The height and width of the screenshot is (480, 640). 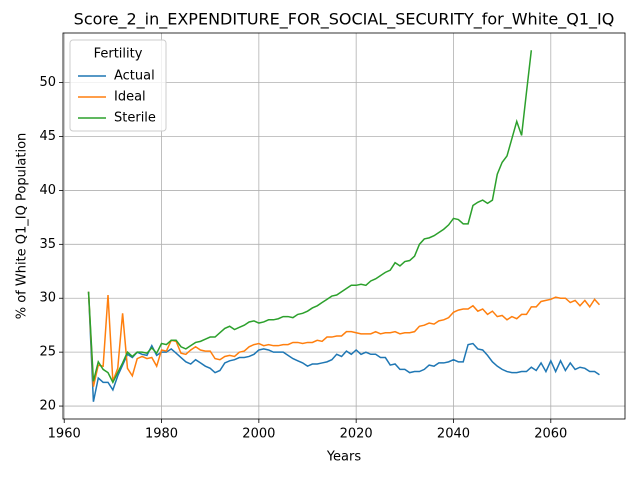 What do you see at coordinates (135, 118) in the screenshot?
I see `legend-label: Sterile` at bounding box center [135, 118].